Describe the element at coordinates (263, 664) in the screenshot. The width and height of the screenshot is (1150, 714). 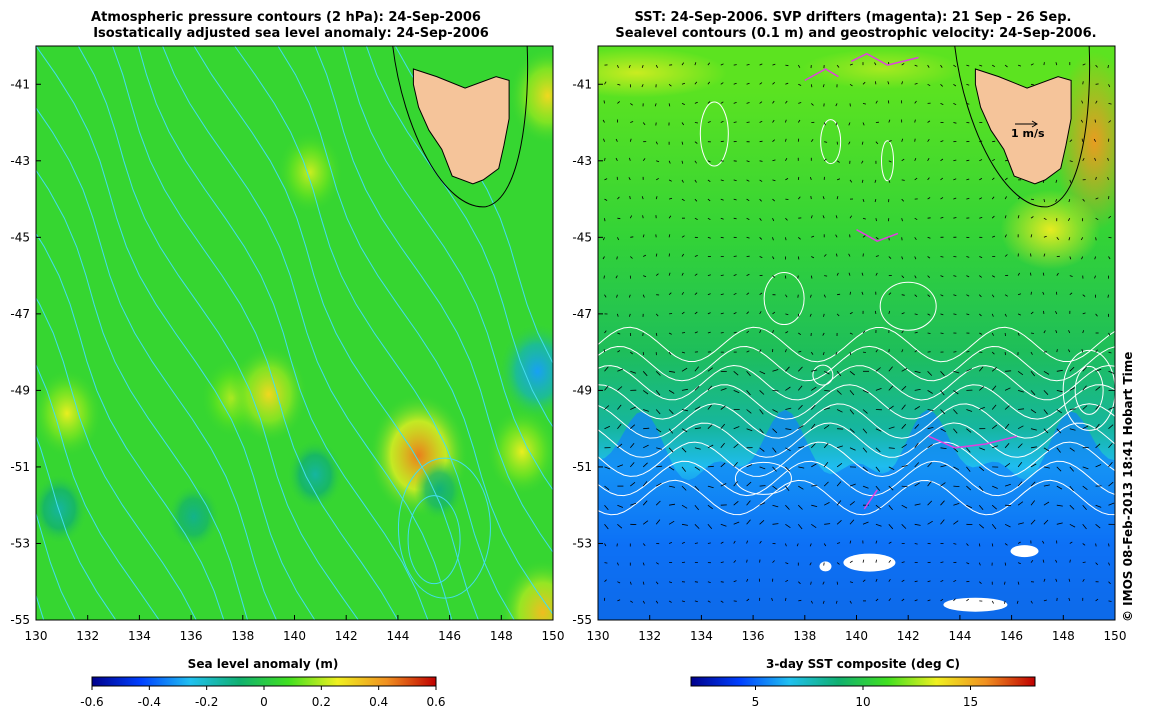
I see `left-colorbar-label: Sea level anomaly (m)` at that location.